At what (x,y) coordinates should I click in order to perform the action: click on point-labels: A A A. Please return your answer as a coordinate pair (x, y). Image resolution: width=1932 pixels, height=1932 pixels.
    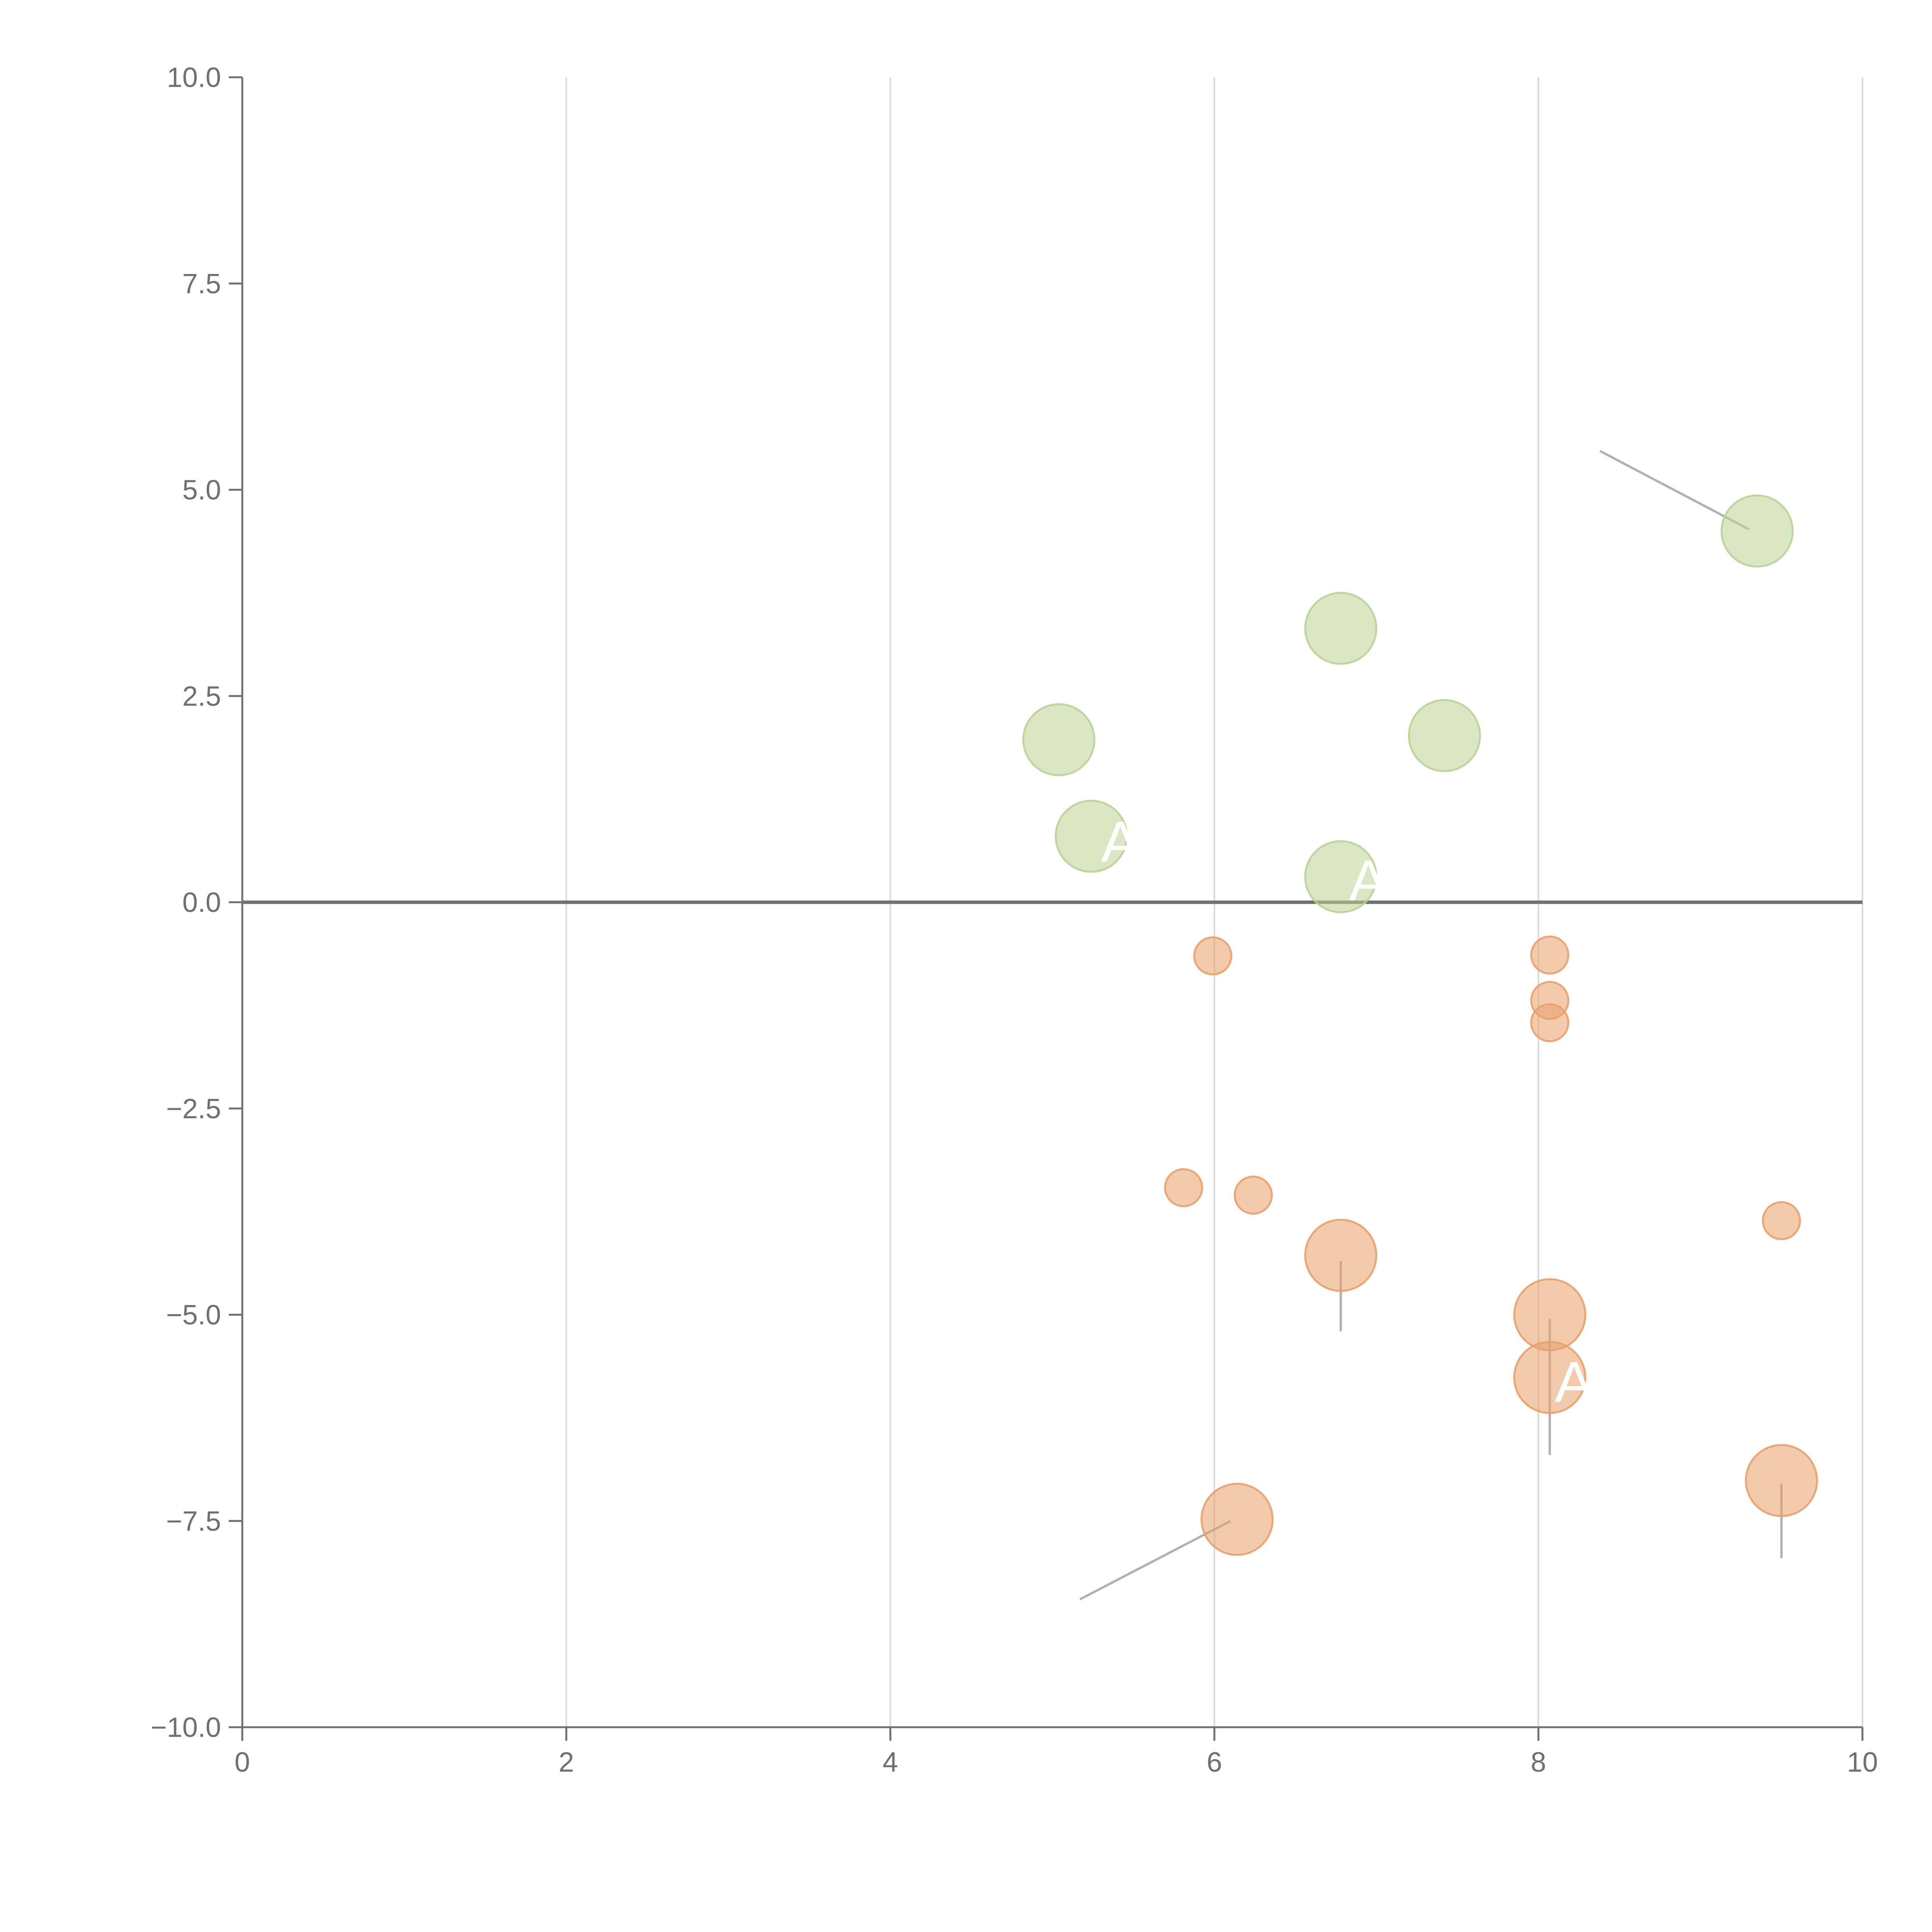
    Looking at the image, I should click on (1347, 1112).